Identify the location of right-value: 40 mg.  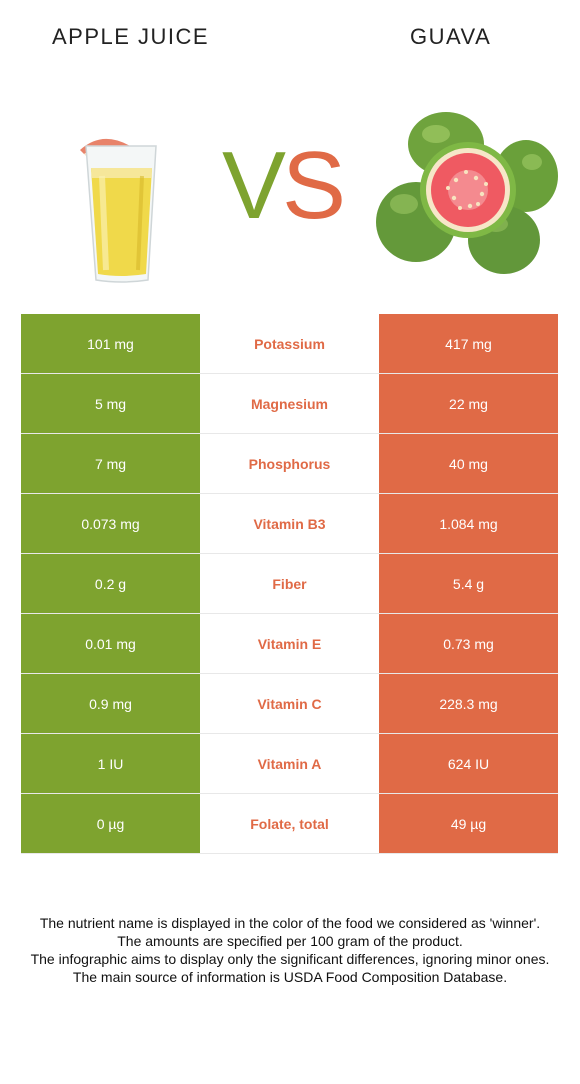
(468, 463).